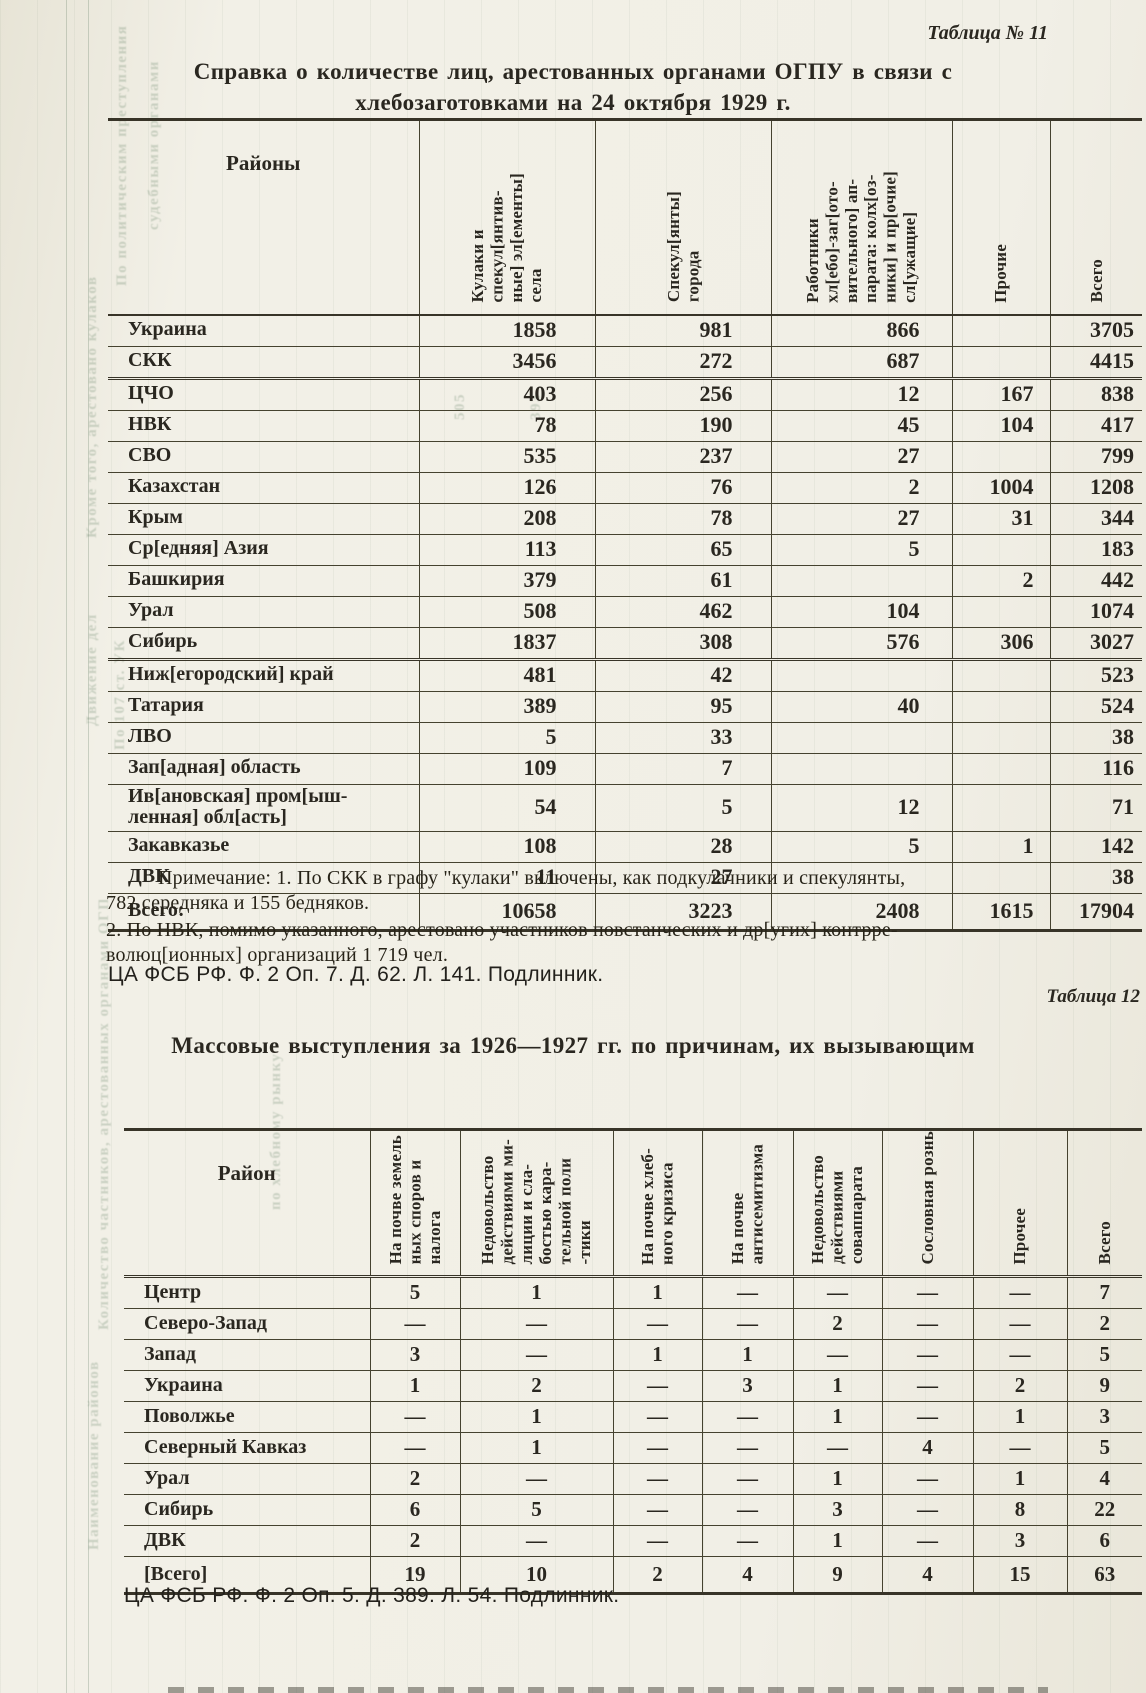  Describe the element at coordinates (506, 550) in the screenshot. I see `value-cell: 113` at that location.